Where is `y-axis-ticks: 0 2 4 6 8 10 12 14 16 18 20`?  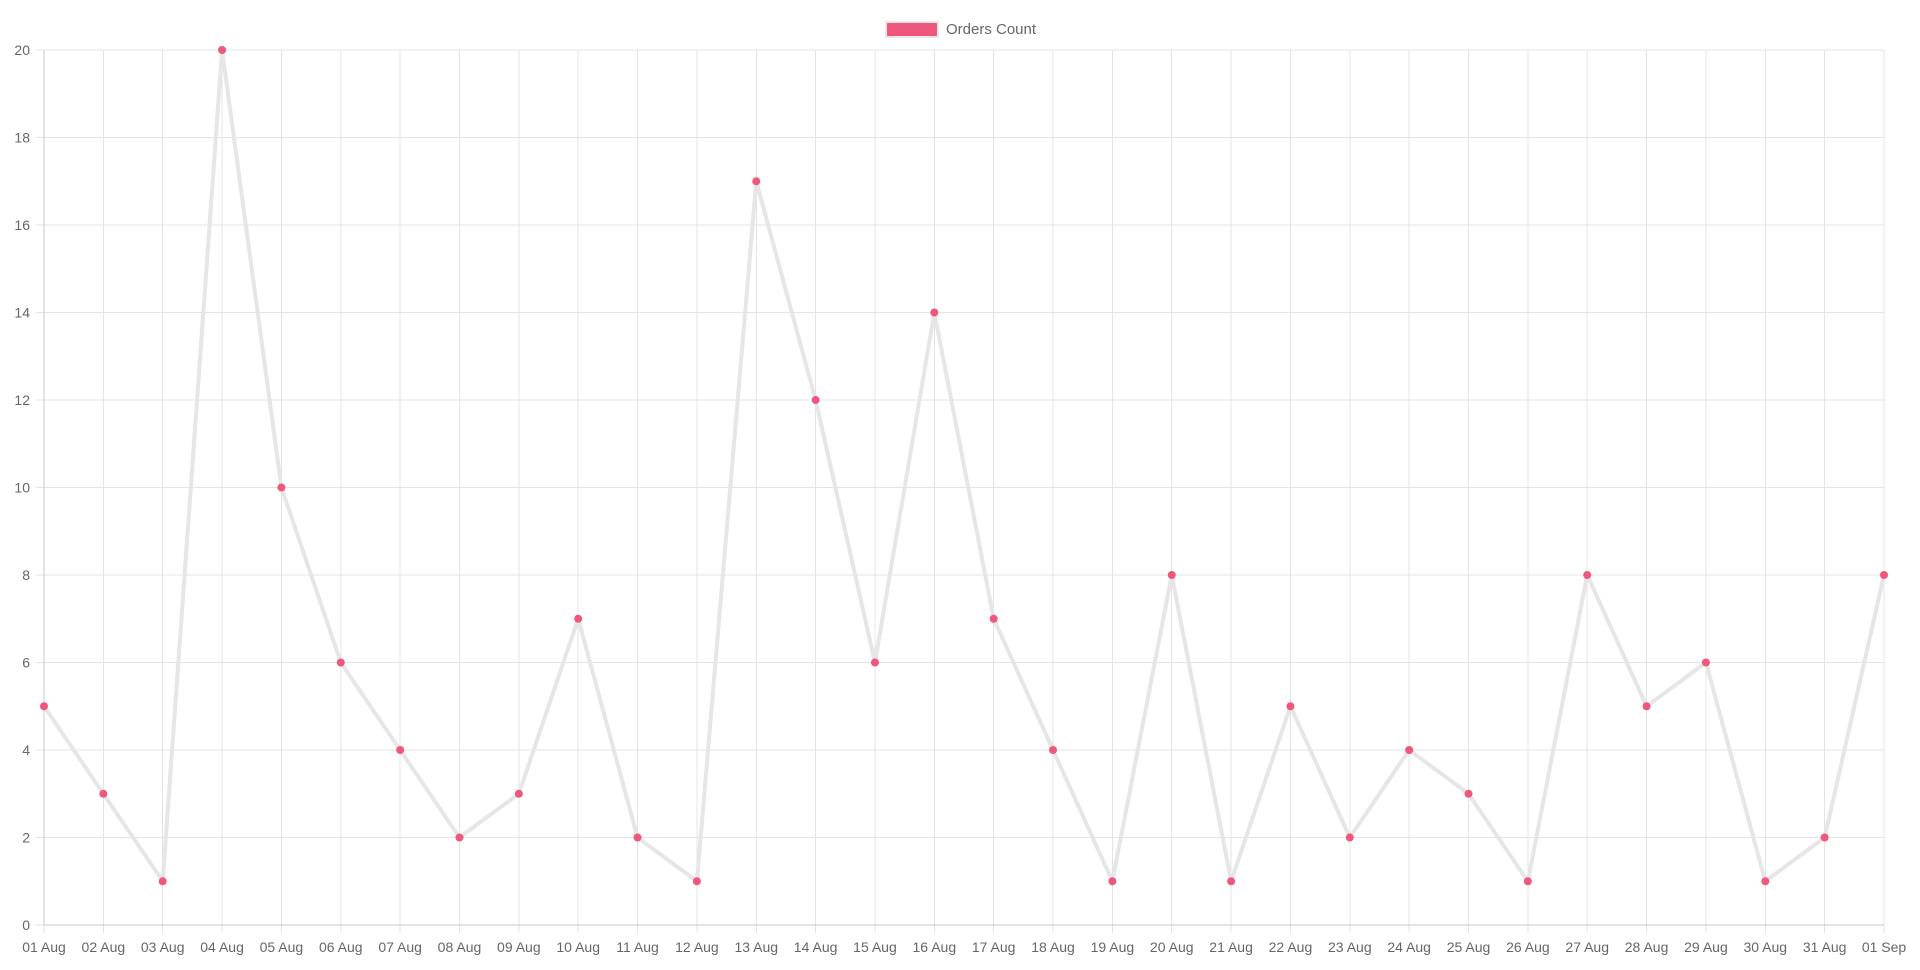
y-axis-ticks: 0 2 4 6 8 10 12 14 16 18 20 is located at coordinates (22, 487).